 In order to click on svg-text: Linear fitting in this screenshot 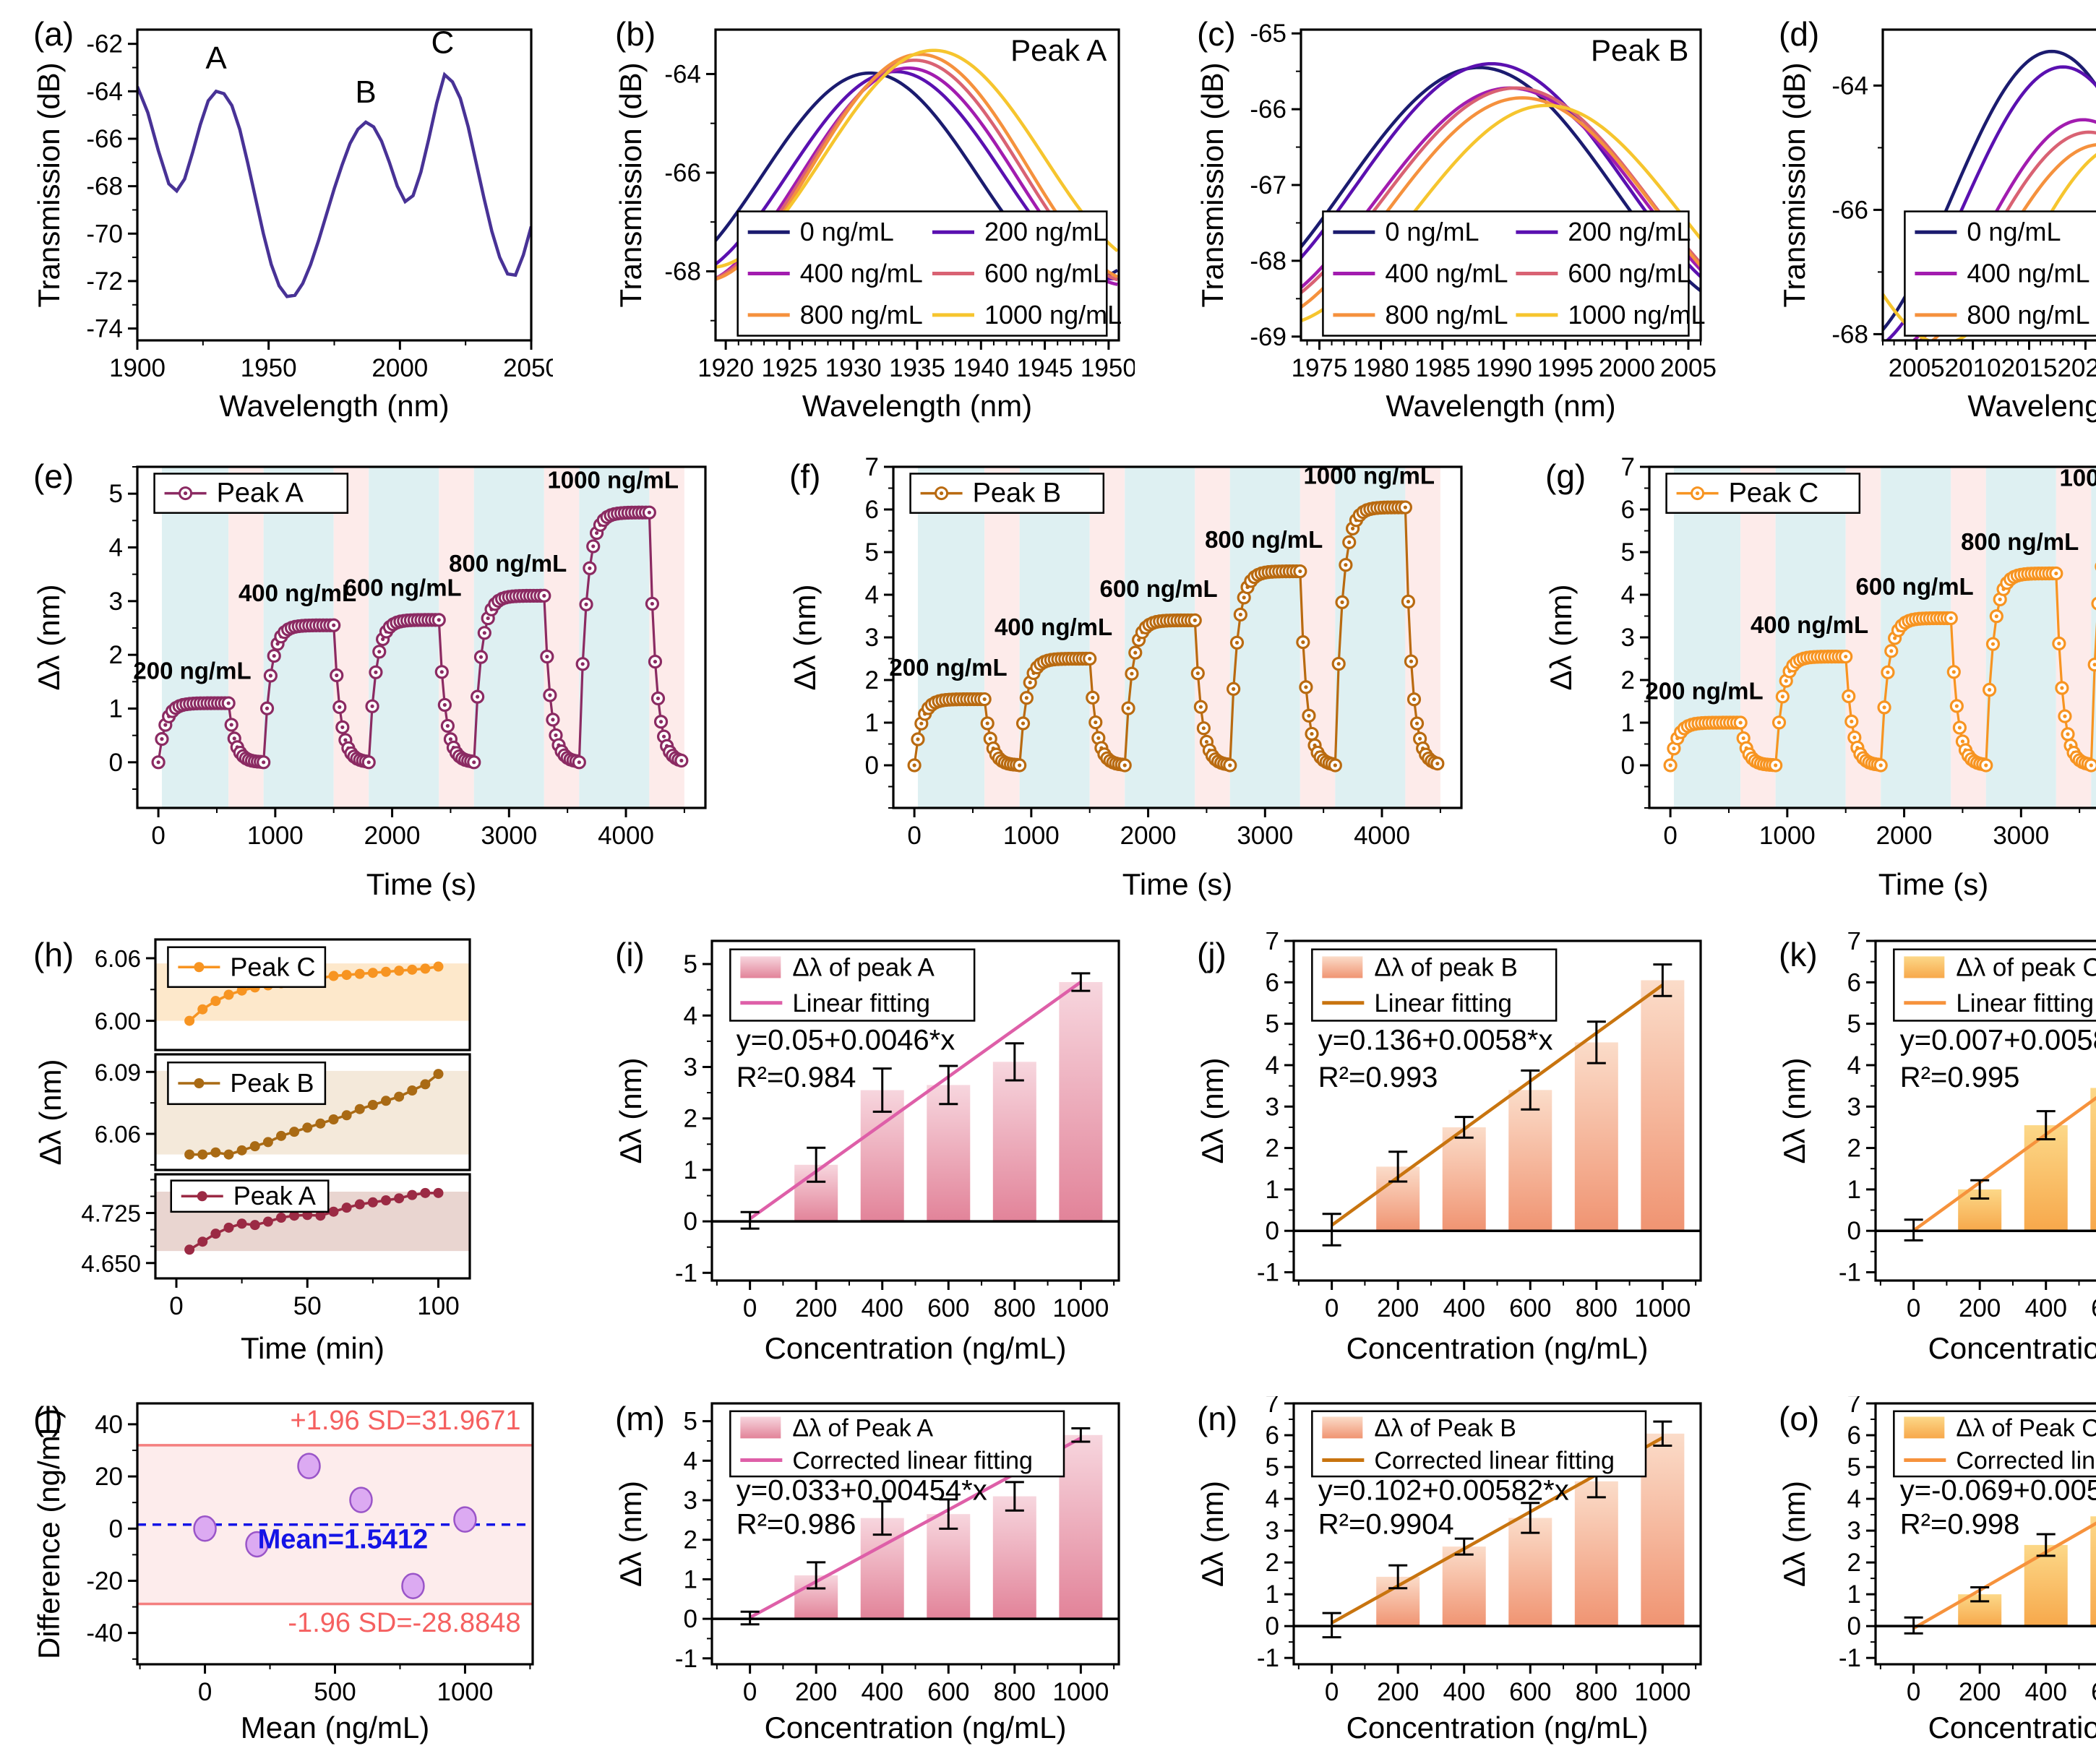, I will do `click(2025, 1003)`.